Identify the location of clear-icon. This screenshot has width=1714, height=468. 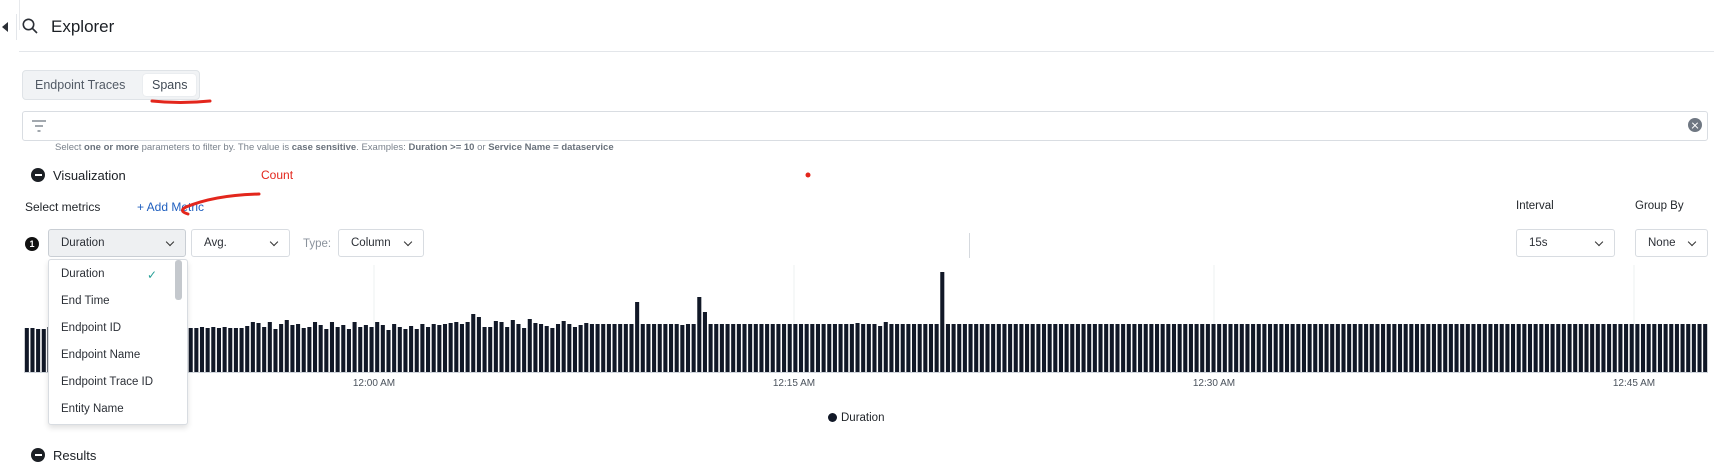
(1695, 125).